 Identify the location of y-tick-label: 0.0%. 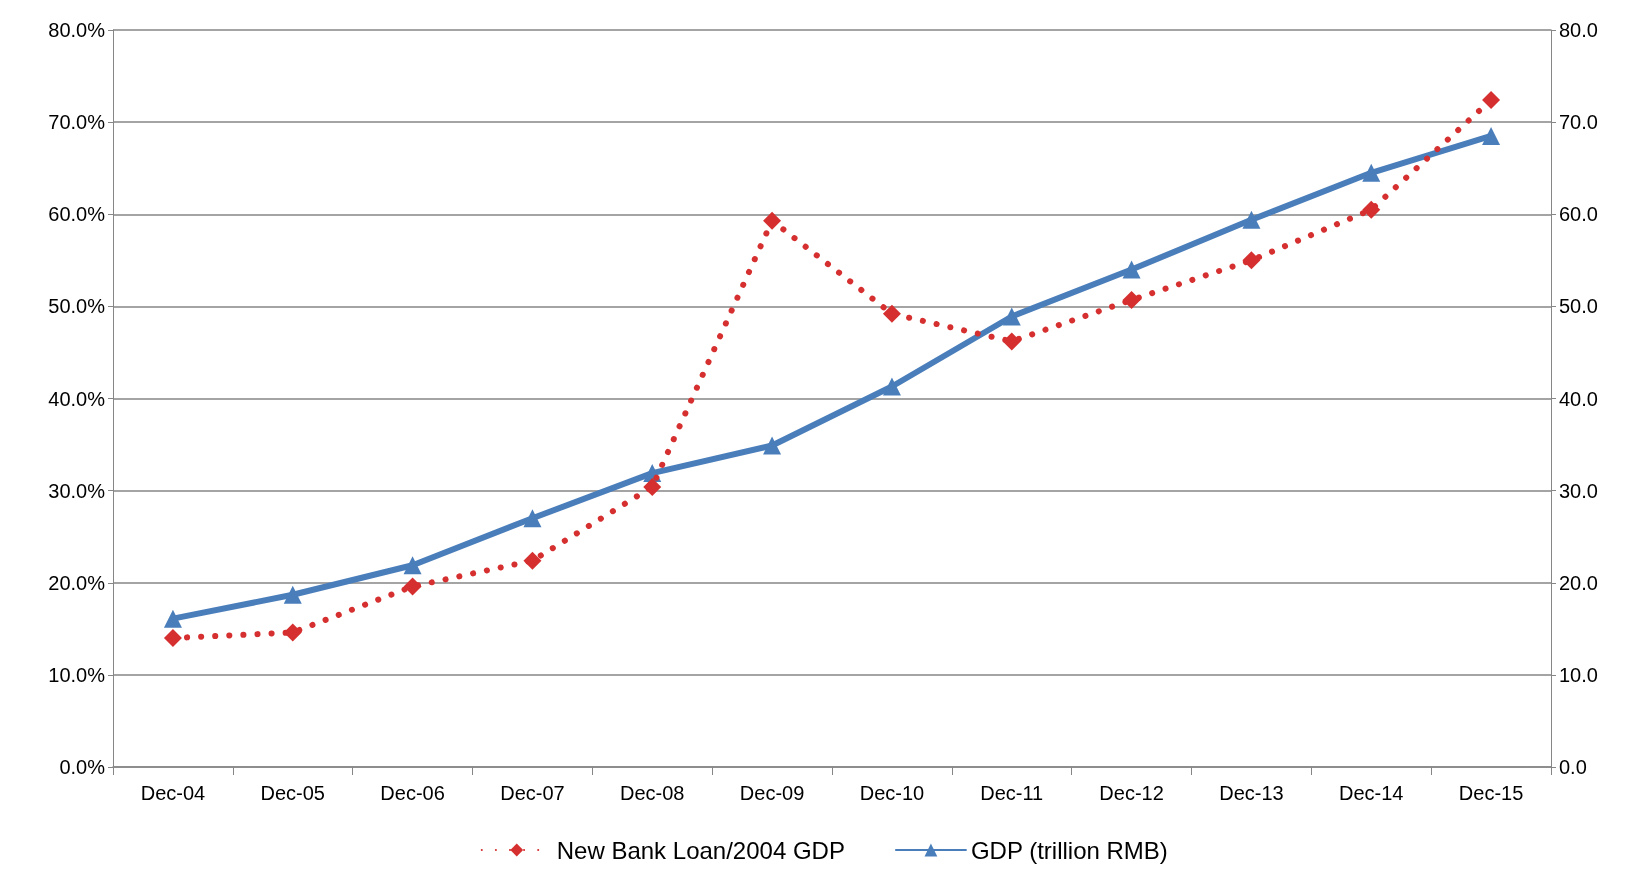
(82, 767).